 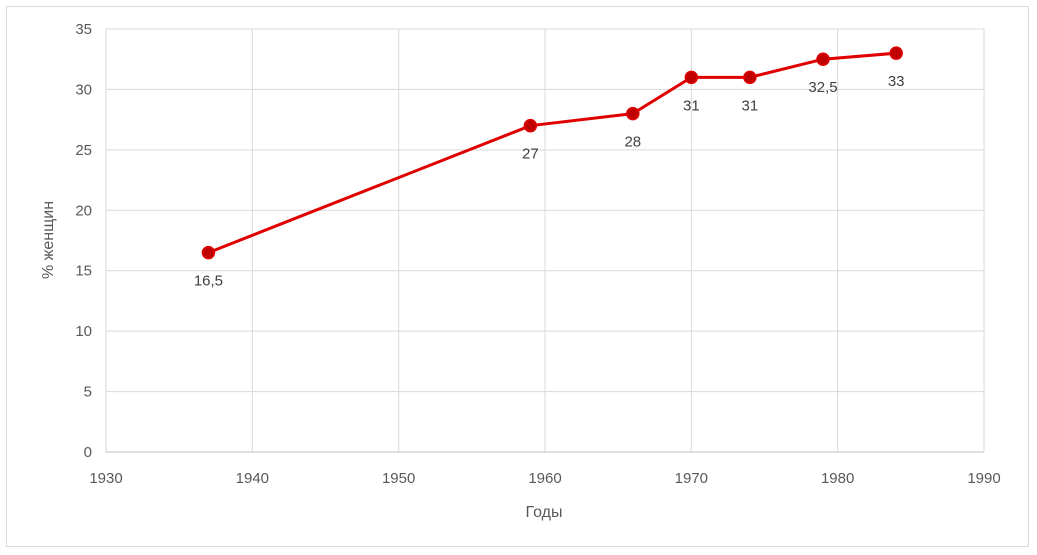 What do you see at coordinates (83, 89) in the screenshot?
I see `y-tick-label: 30` at bounding box center [83, 89].